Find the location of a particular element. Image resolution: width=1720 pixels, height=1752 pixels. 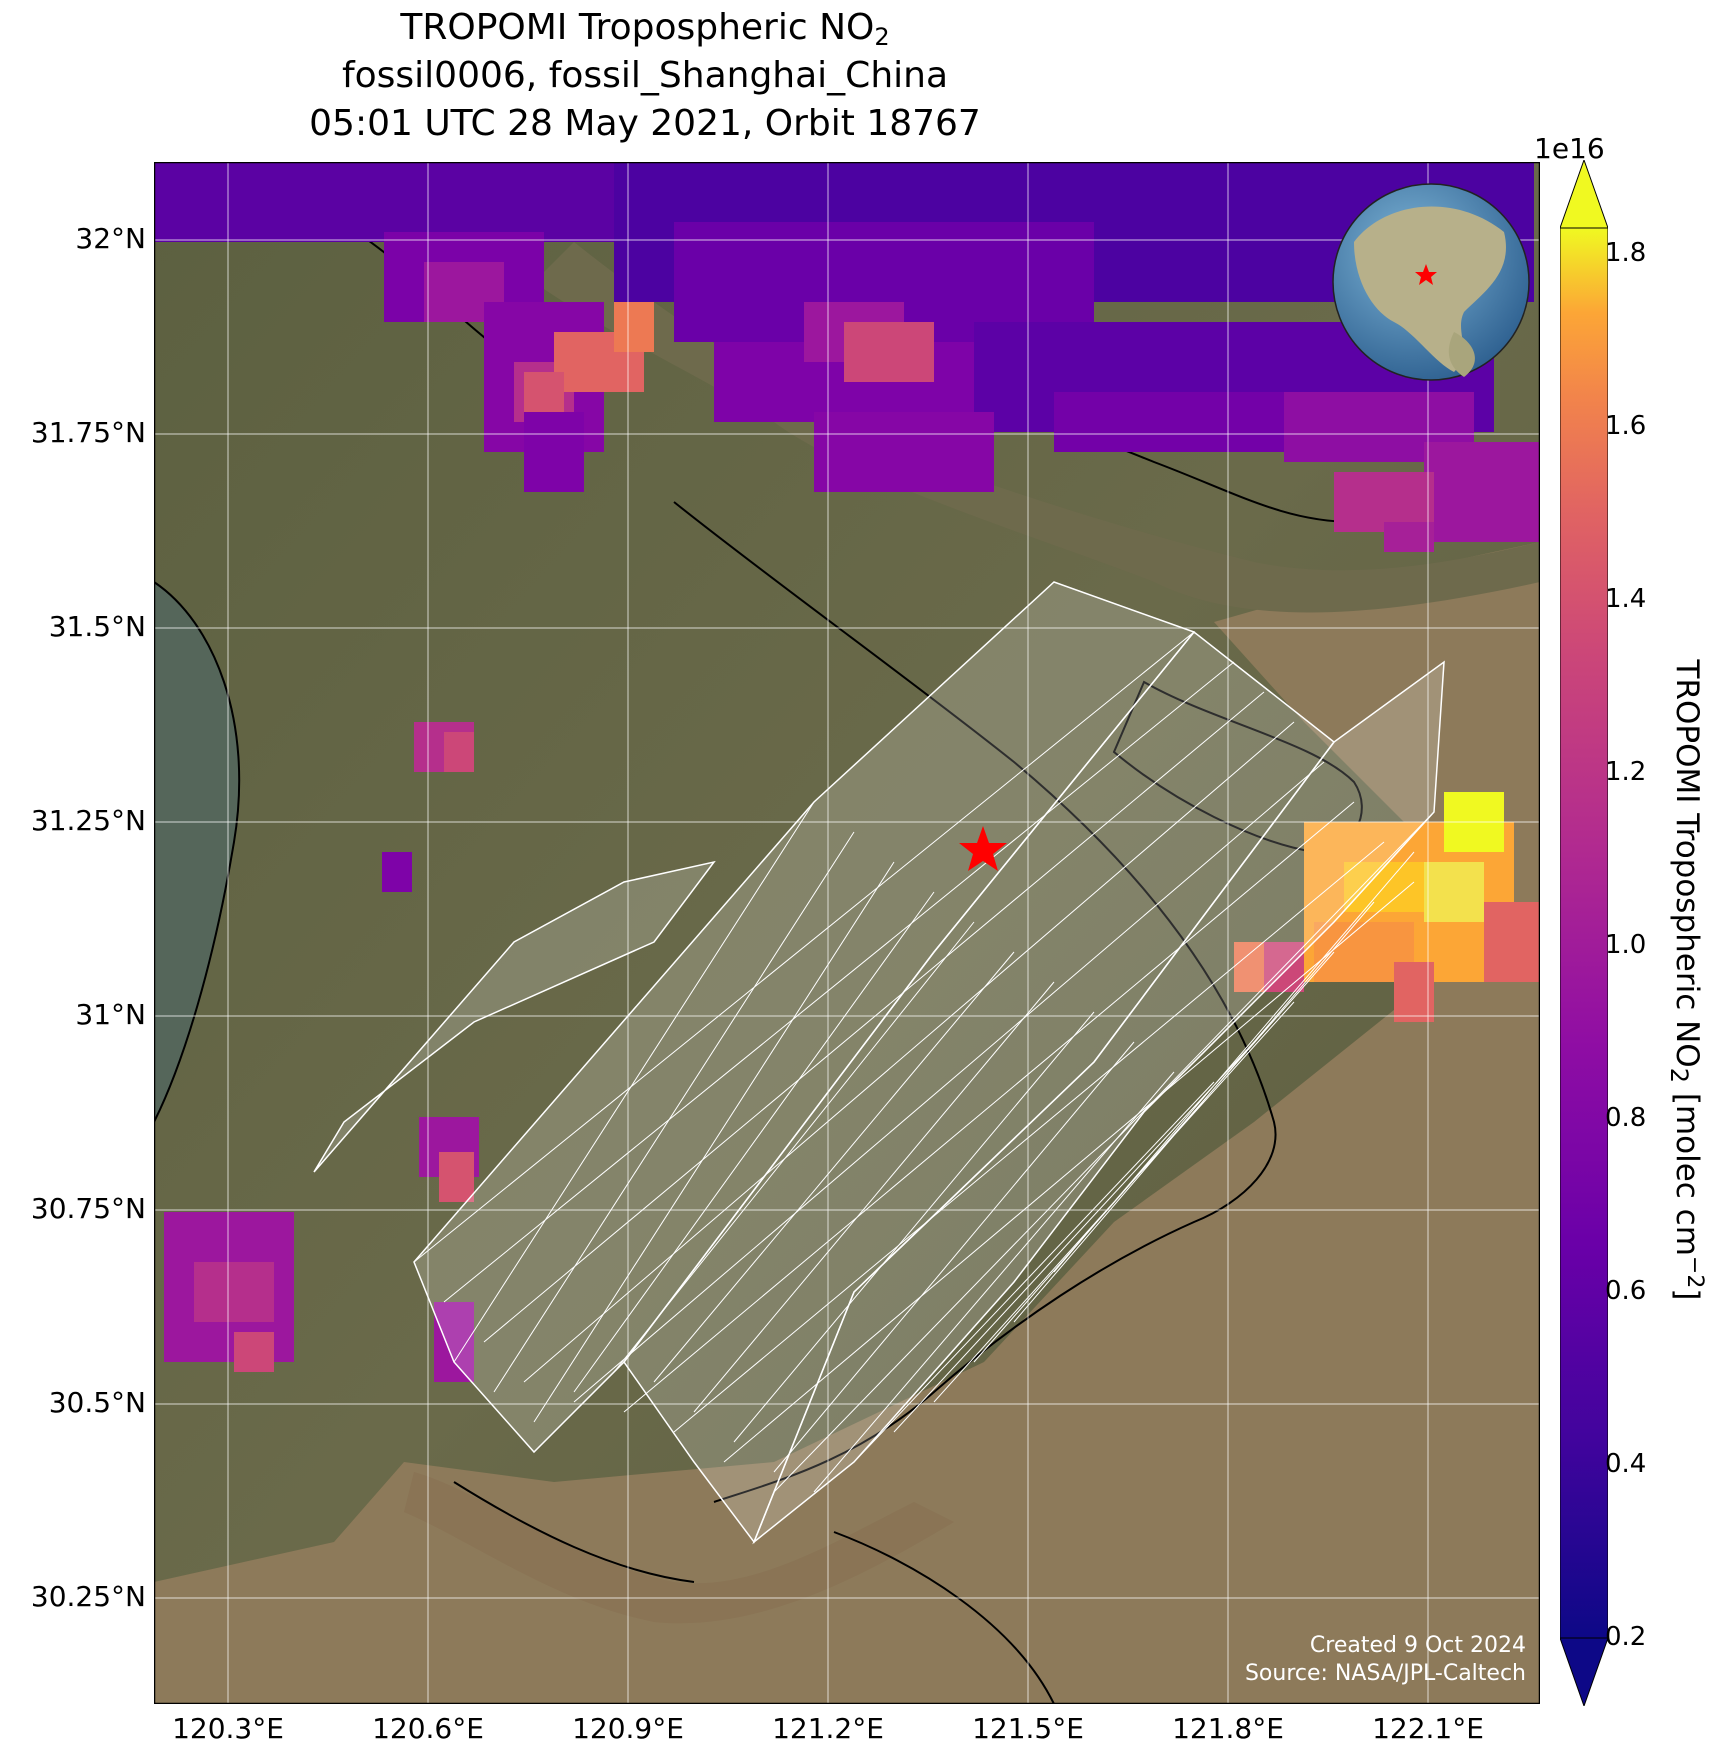

colorbar-tick-label: 1.4 is located at coordinates (1626, 599).